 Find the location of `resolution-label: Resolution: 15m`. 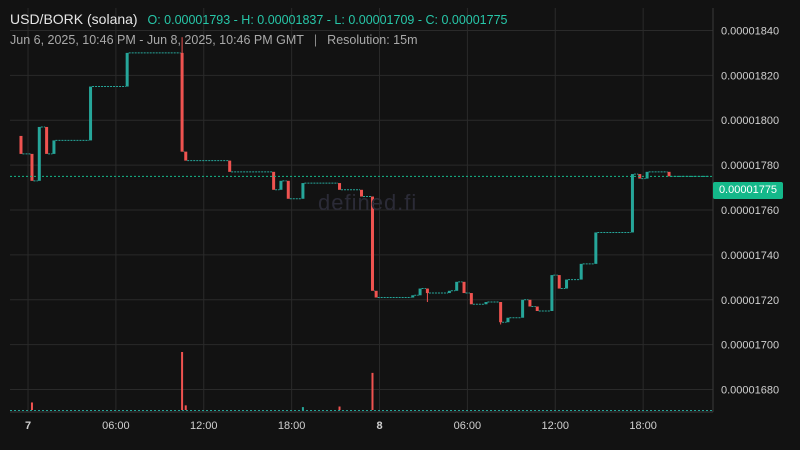

resolution-label: Resolution: 15m is located at coordinates (372, 40).